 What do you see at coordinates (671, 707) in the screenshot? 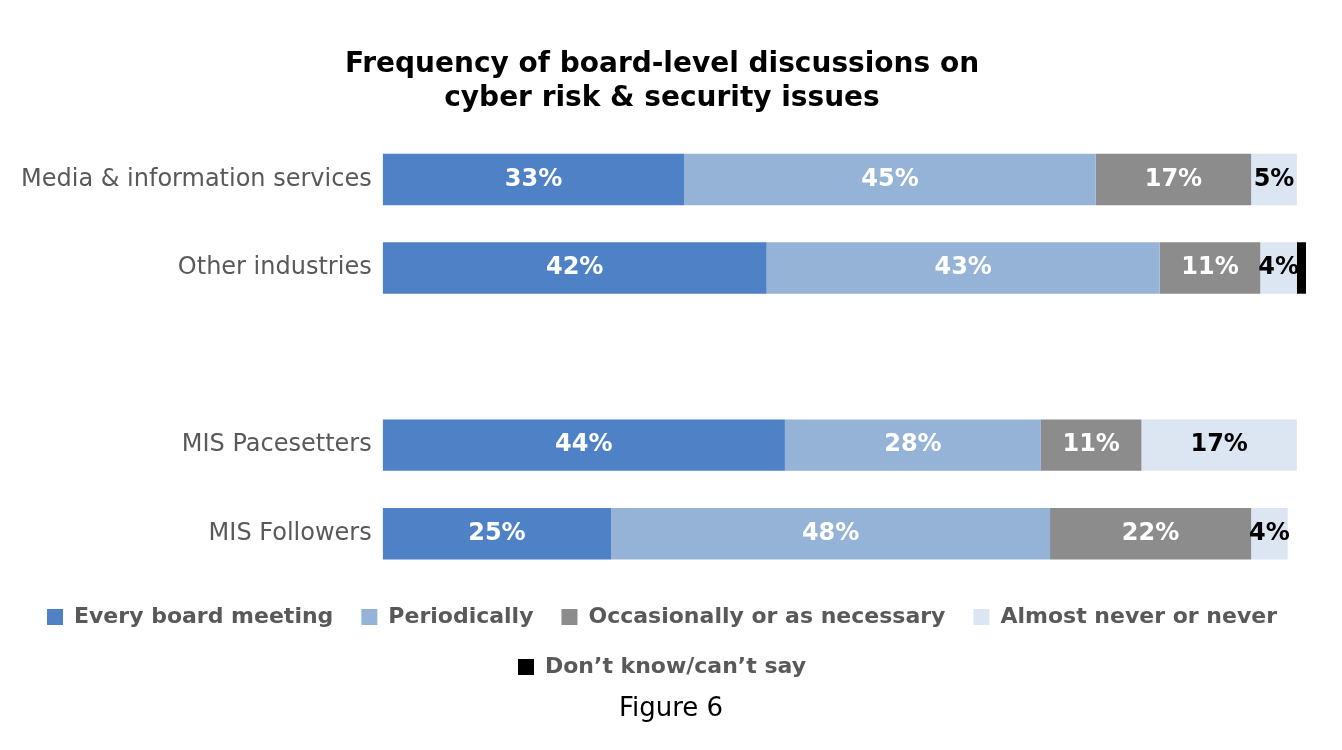
I see `caption: Figure 6` at bounding box center [671, 707].